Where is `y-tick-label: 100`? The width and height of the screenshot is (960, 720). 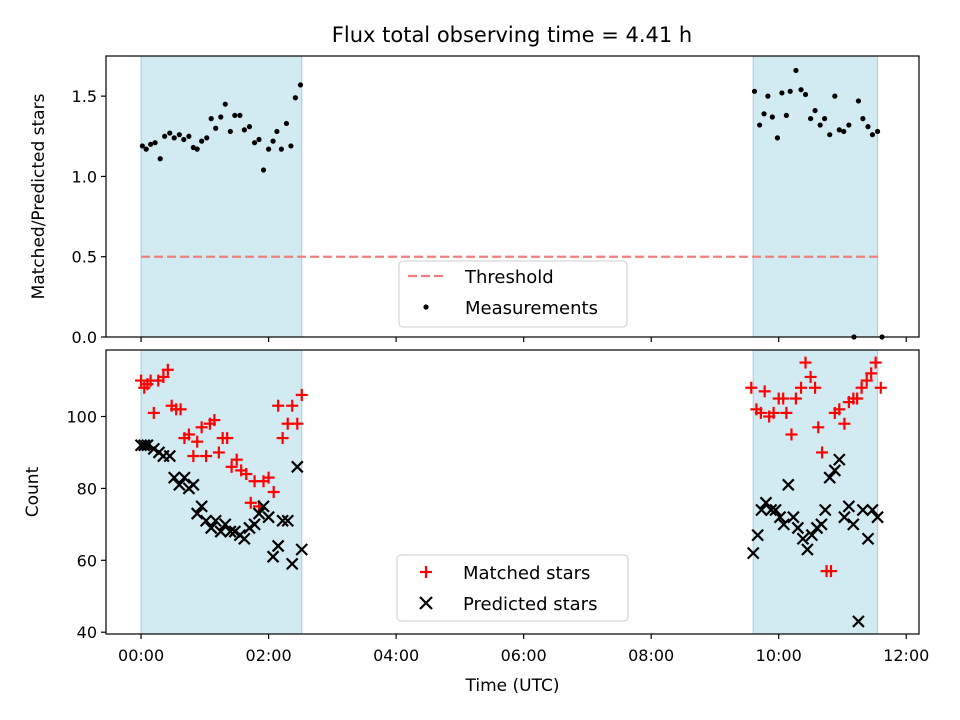
y-tick-label: 100 is located at coordinates (81, 417).